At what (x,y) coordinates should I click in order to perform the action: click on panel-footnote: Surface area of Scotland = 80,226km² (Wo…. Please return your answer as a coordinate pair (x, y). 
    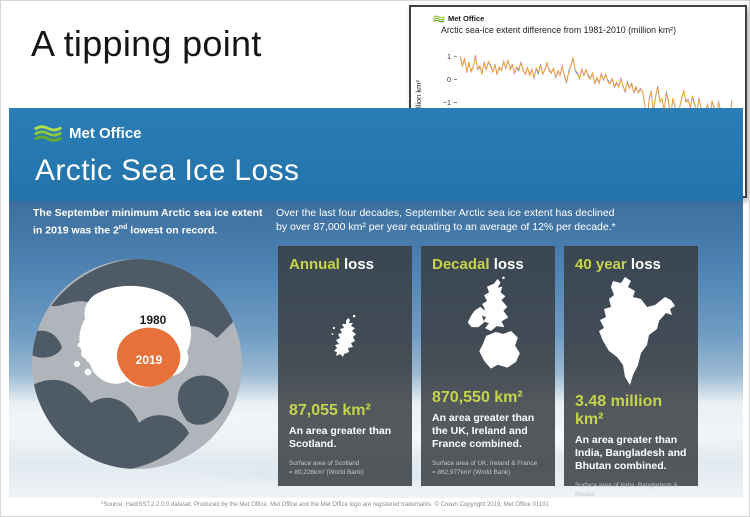
    Looking at the image, I should click on (345, 468).